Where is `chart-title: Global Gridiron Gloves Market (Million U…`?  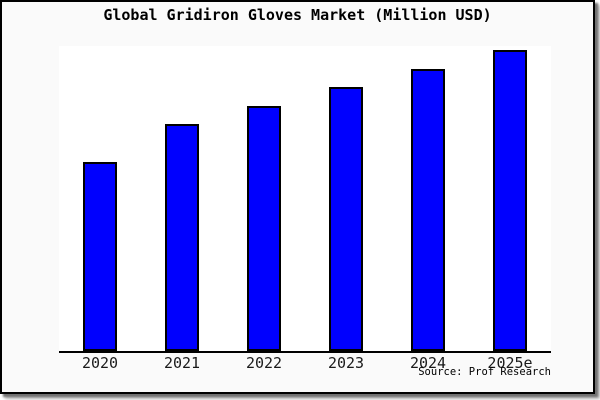 chart-title: Global Gridiron Gloves Market (Million U… is located at coordinates (297, 15).